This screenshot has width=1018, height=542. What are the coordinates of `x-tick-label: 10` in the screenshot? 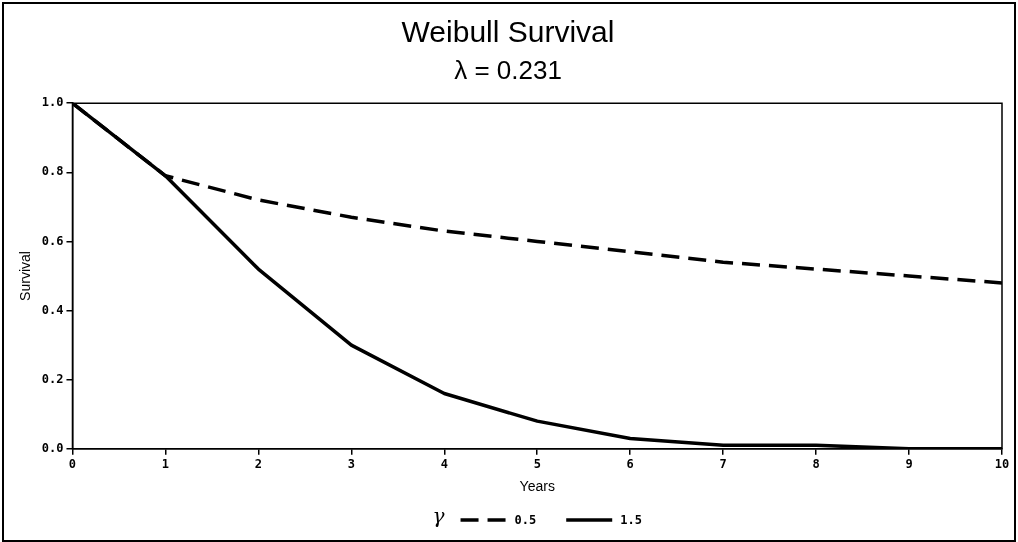 It's located at (1002, 464).